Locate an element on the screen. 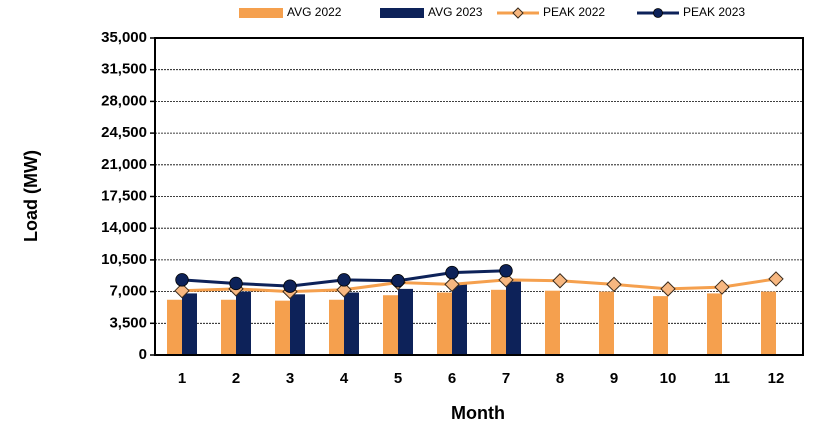 The image size is (813, 430). y-tick-label: 14,000 is located at coordinates (124, 227).